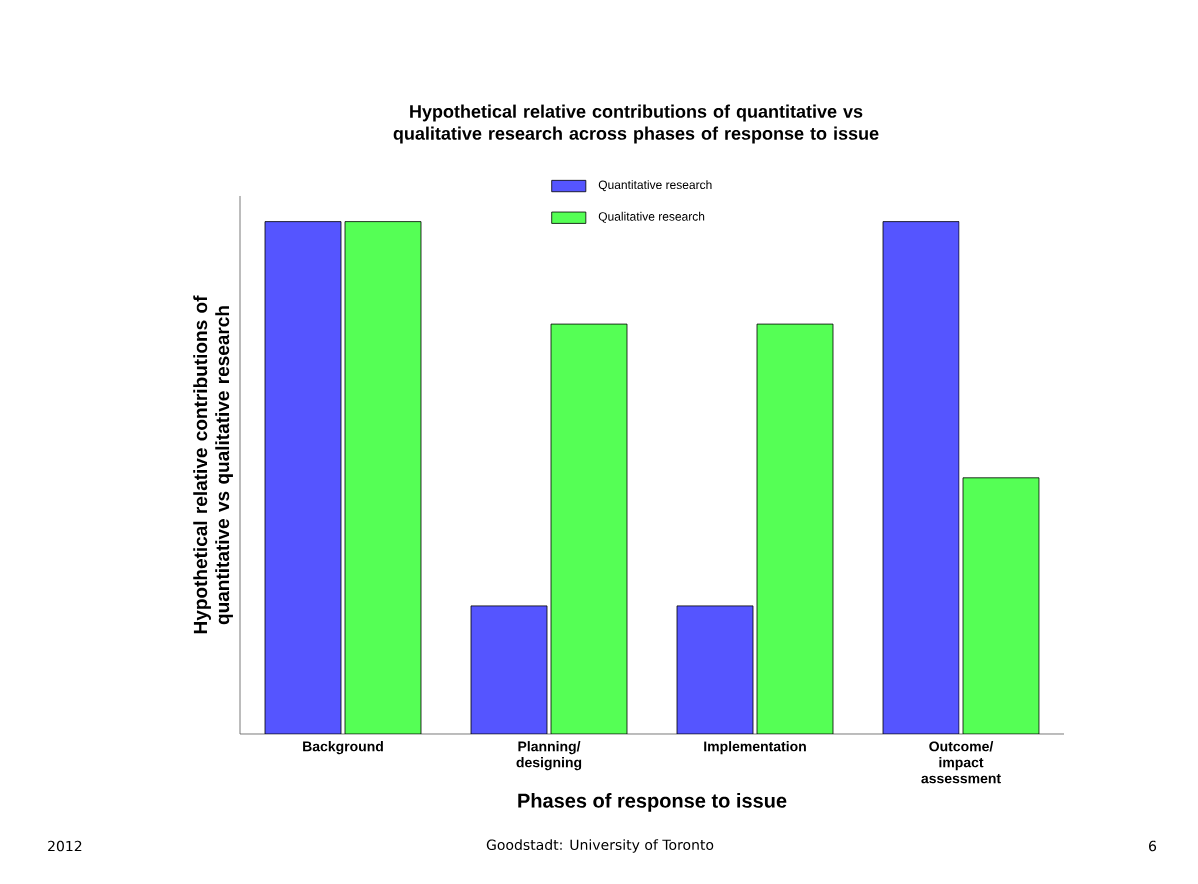  I want to click on x-axis-title: Phases of response to issue, so click(652, 802).